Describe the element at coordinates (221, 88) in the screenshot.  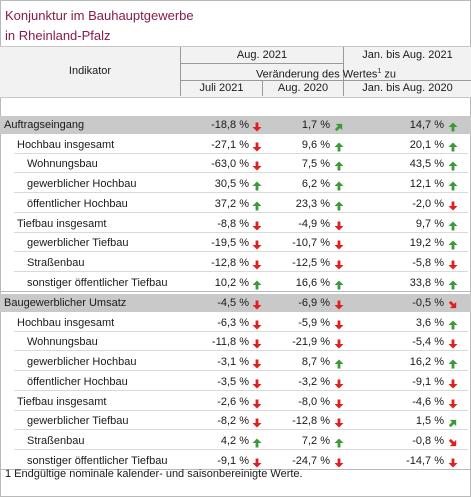
I see `header-col-juli-2021: Juli 2021` at that location.